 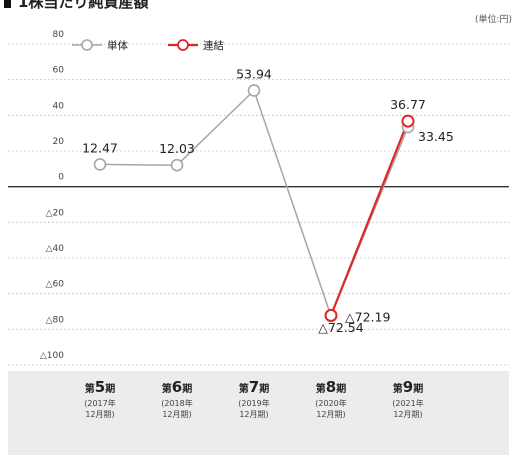 I want to click on y-tick-label: △20, so click(x=55, y=213).